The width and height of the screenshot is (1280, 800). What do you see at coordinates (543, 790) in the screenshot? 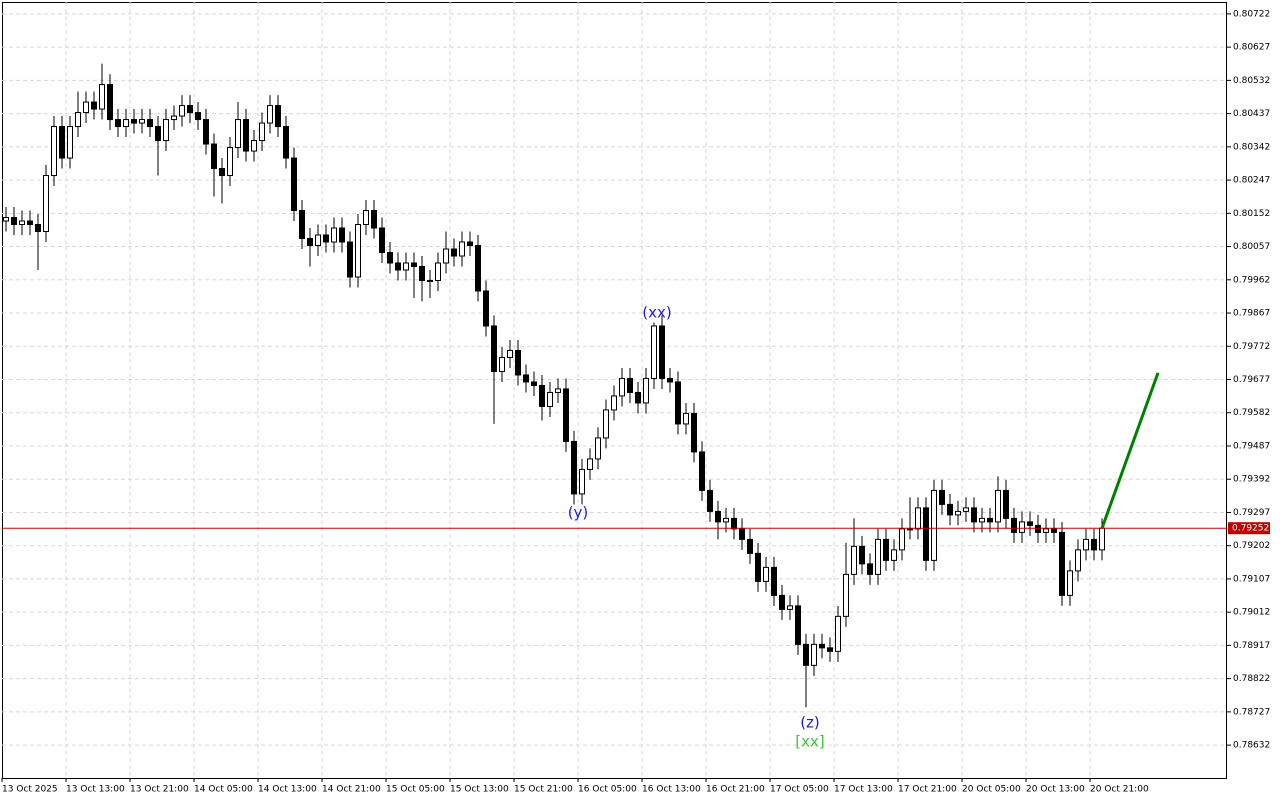
I see `x-tick-label: 15 Oct 21:00` at bounding box center [543, 790].